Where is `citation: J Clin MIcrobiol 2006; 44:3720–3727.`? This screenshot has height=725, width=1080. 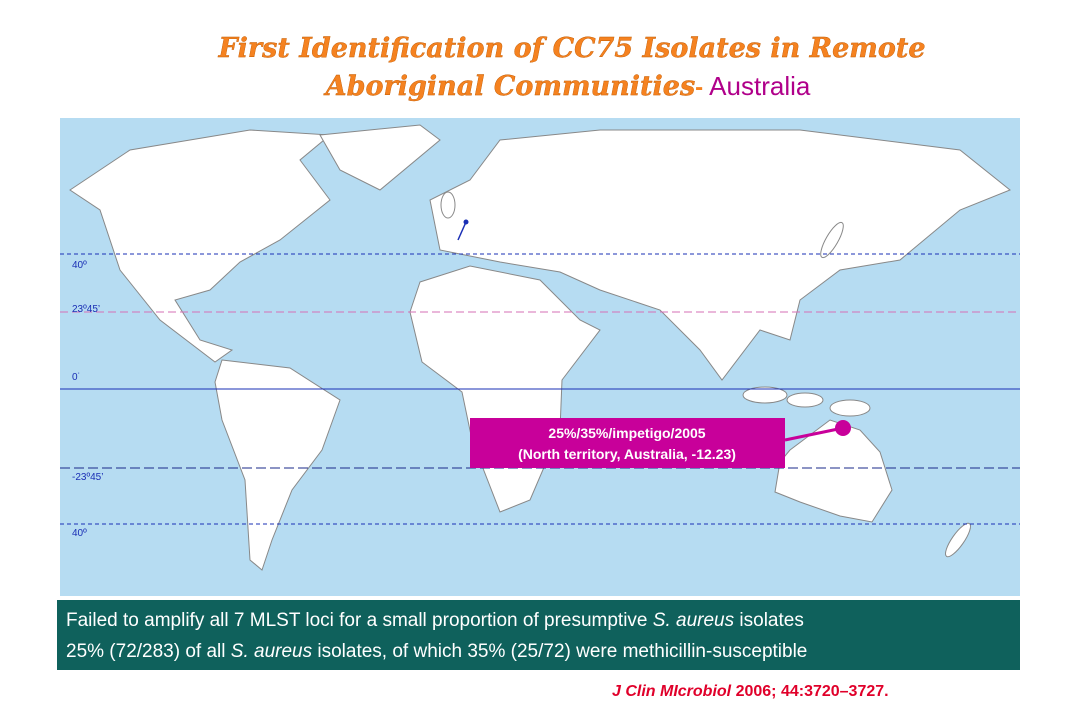 citation: J Clin MIcrobiol 2006; 44:3720–3727. is located at coordinates (750, 691).